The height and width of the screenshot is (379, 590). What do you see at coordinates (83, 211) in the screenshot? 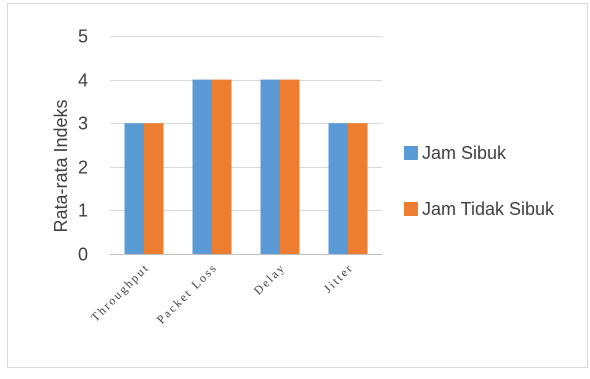
I see `y-tick-label: 1` at bounding box center [83, 211].